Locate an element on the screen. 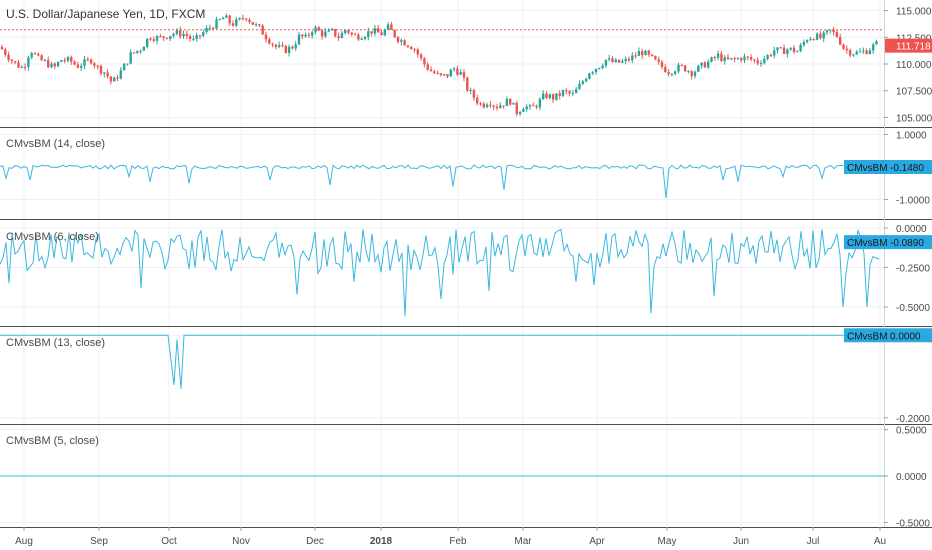  time-tick-label: Feb is located at coordinates (458, 541).